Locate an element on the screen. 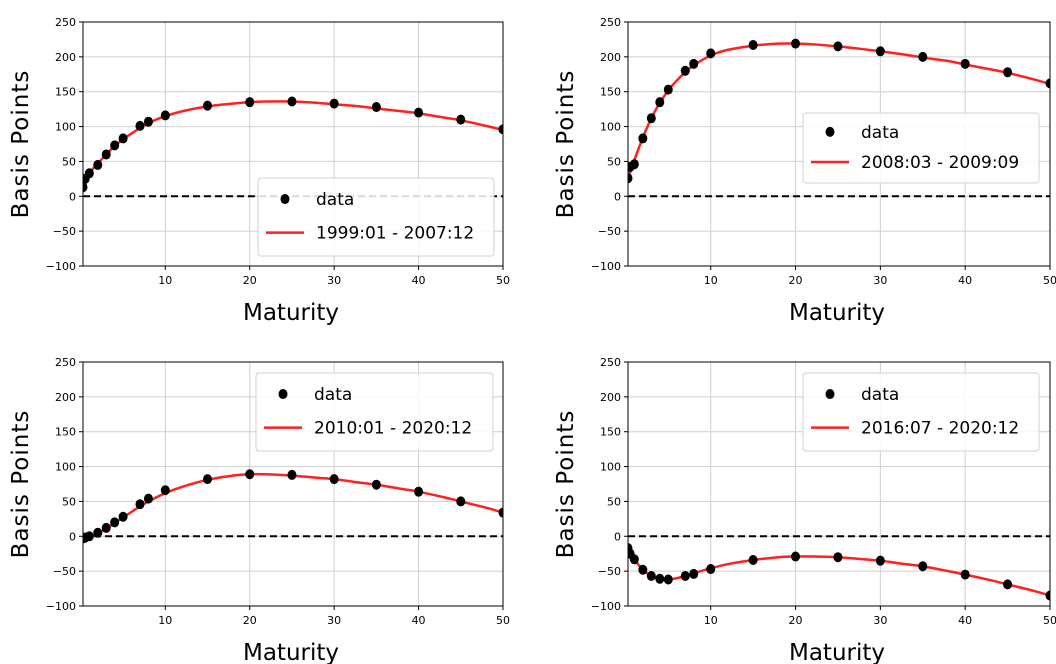 The width and height of the screenshot is (1056, 664). legend: data 2008:03 - 2009:09 is located at coordinates (921, 148).